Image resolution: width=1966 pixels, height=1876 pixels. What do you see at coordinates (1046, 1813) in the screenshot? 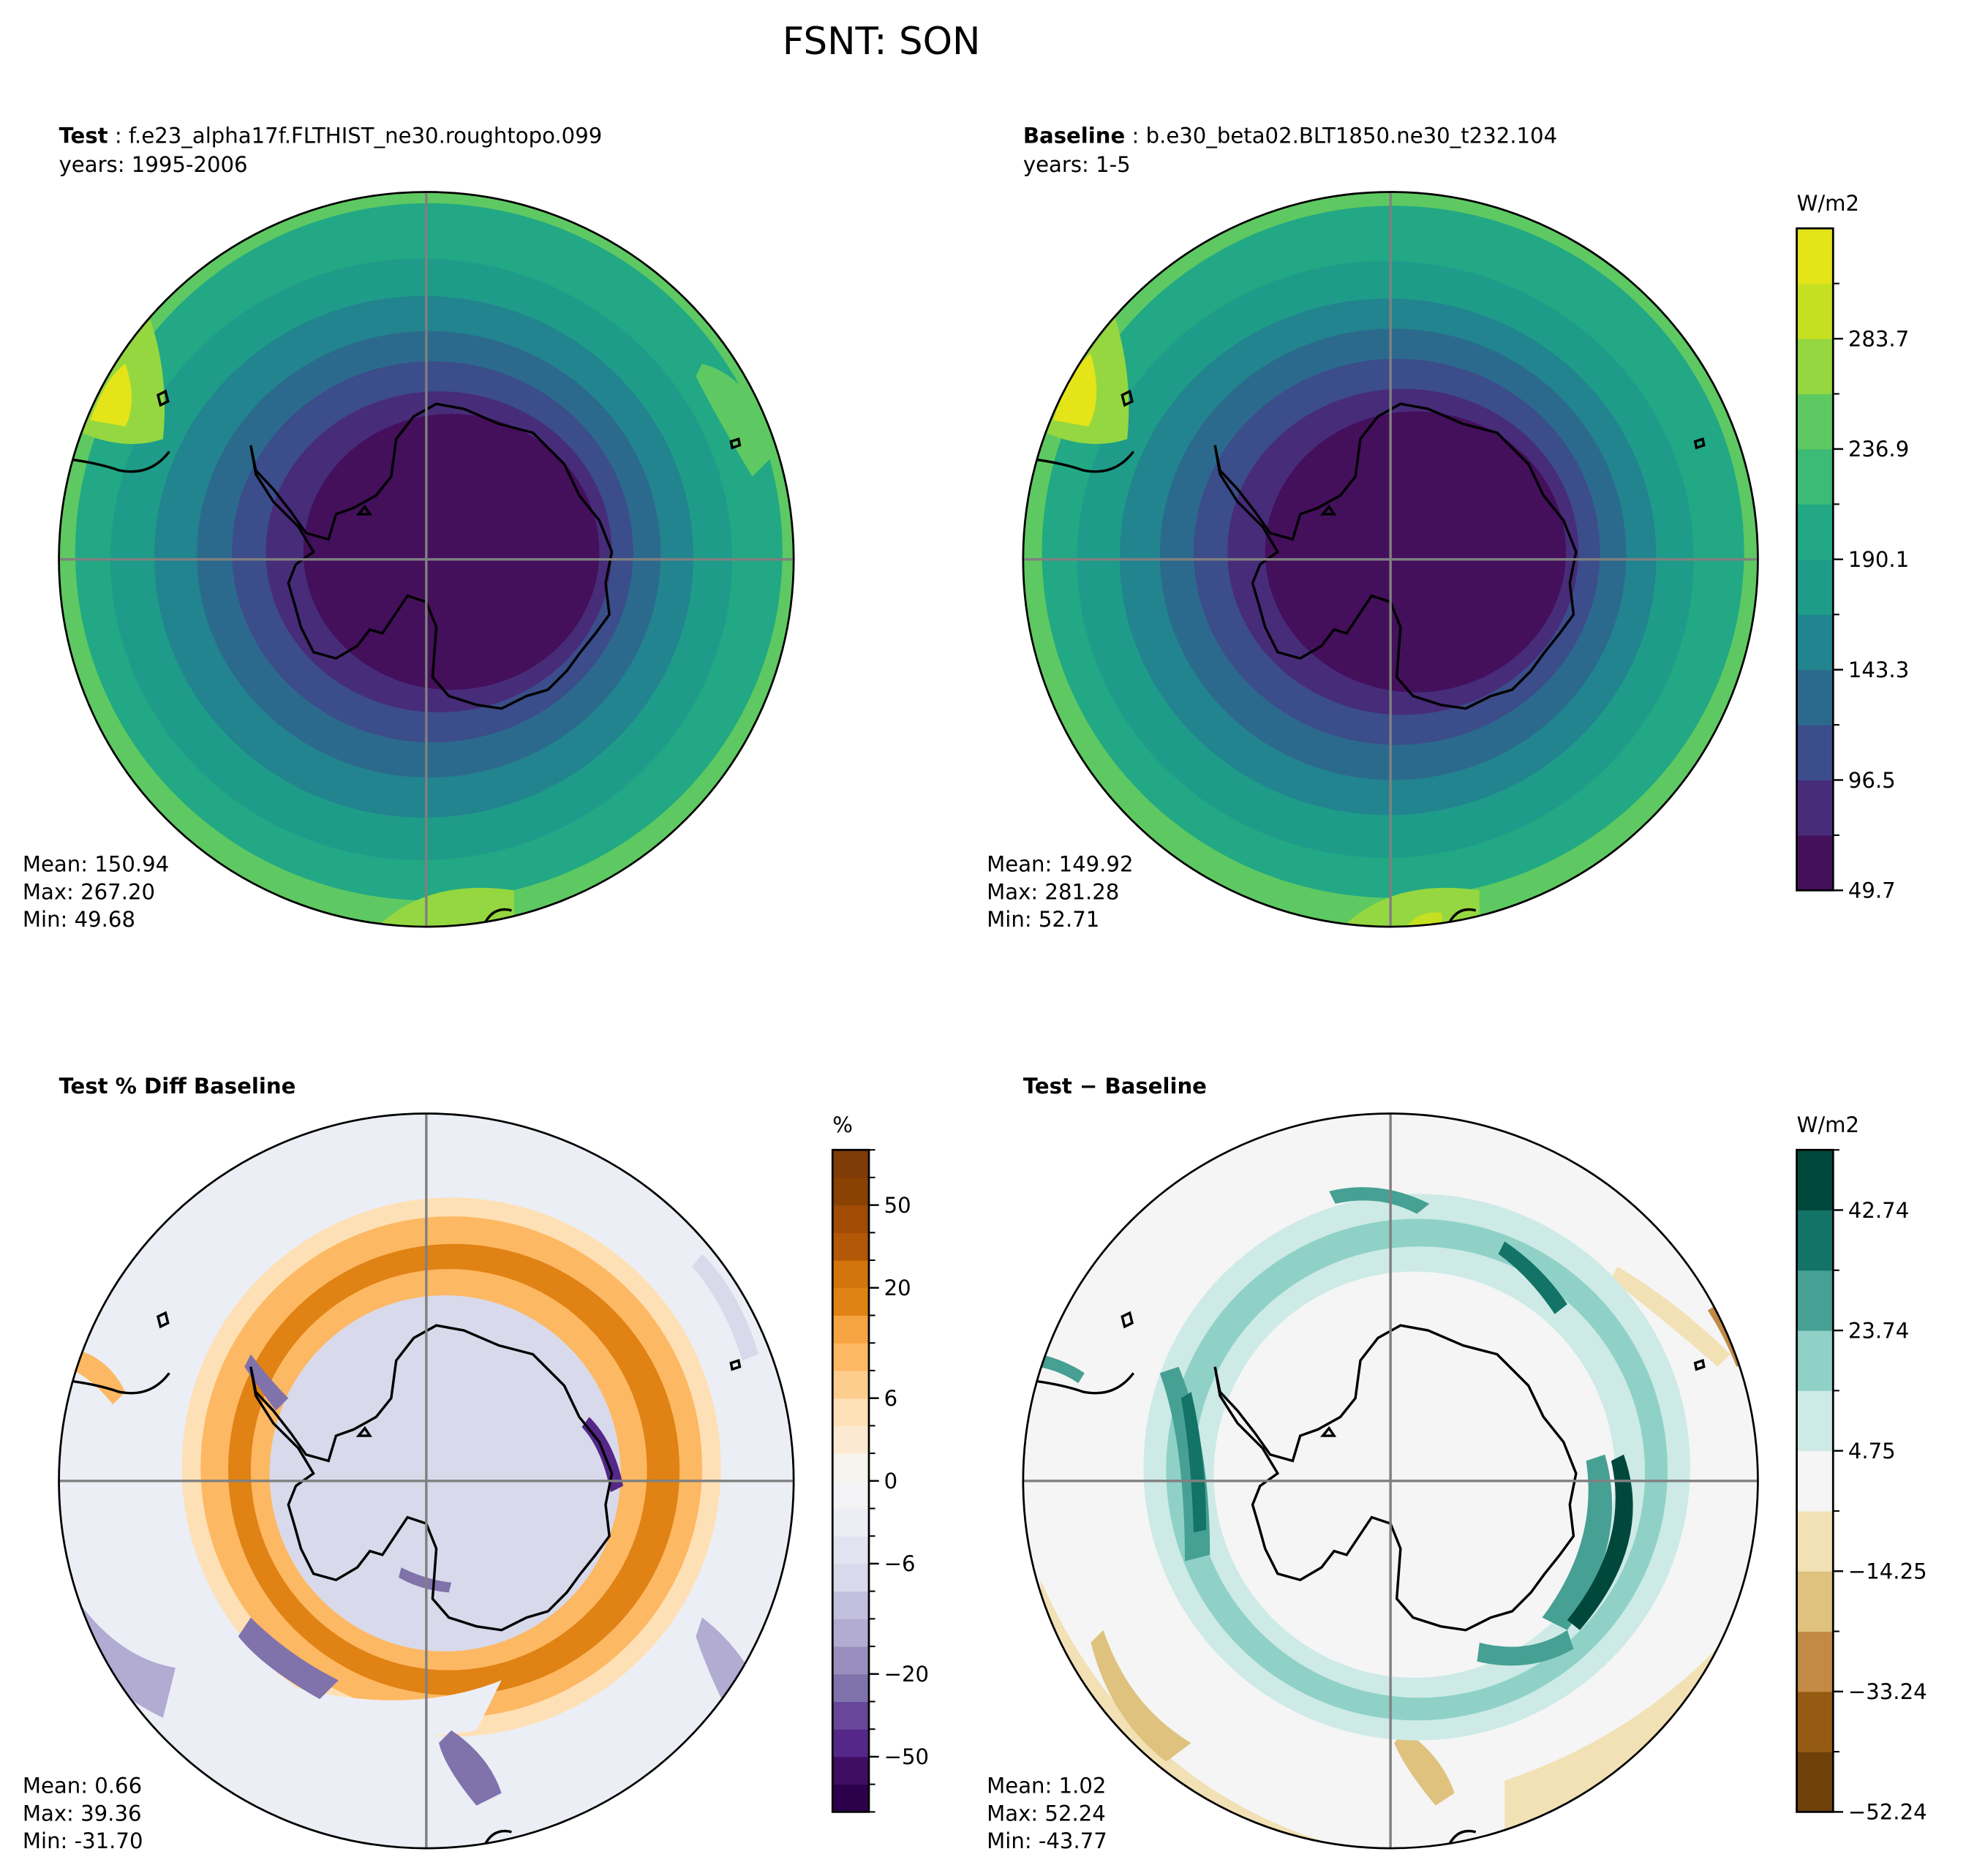
I see `panel-difference-max: Max: 52.24` at bounding box center [1046, 1813].